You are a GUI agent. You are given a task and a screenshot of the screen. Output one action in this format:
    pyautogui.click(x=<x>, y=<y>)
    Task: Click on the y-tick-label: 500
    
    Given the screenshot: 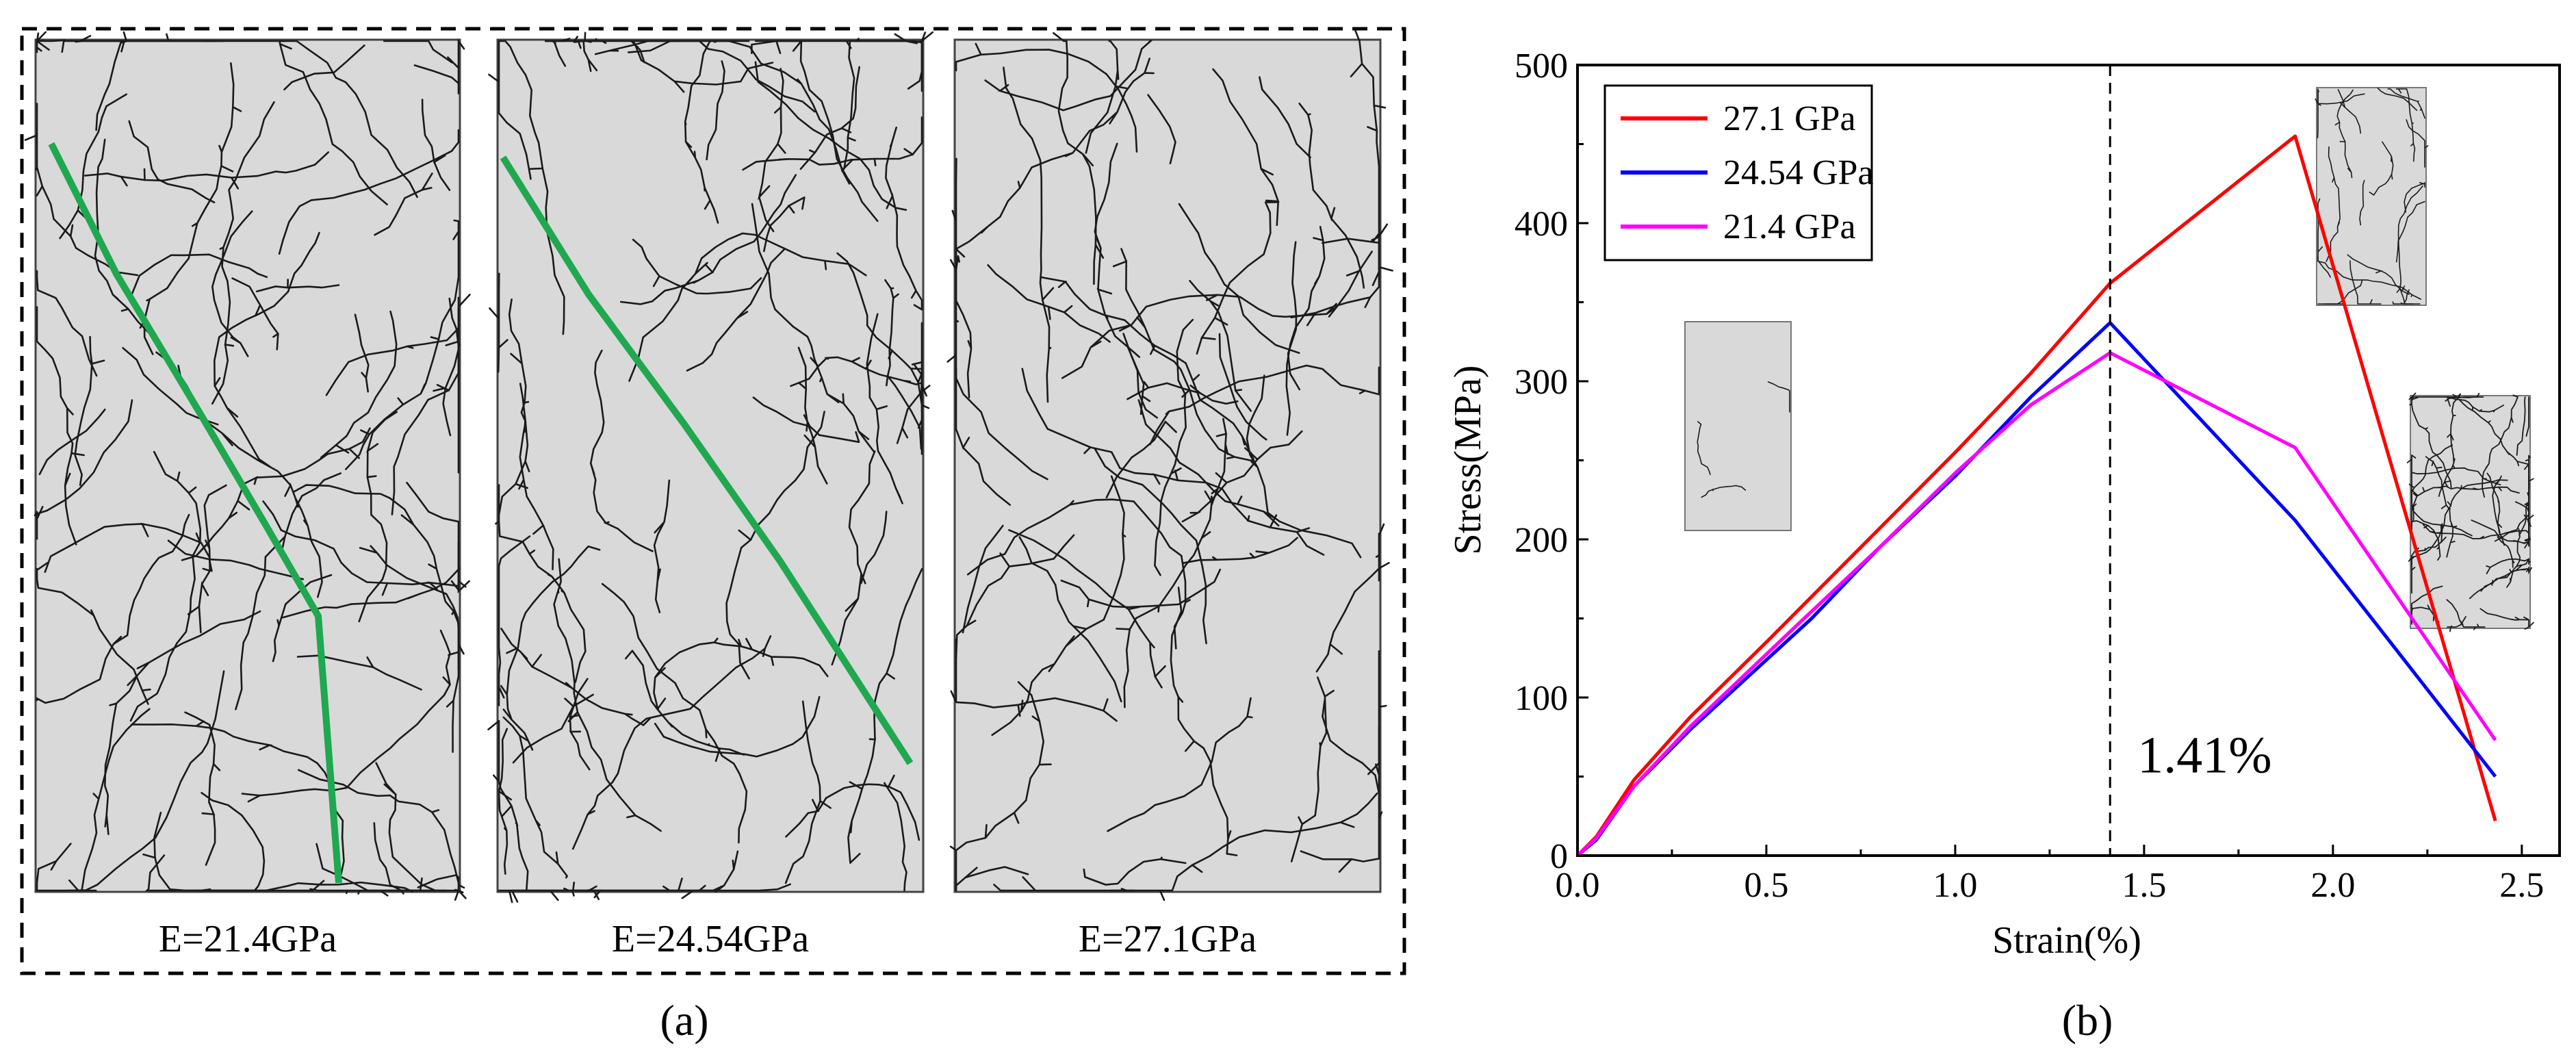 What is the action you would take?
    pyautogui.click(x=1542, y=66)
    